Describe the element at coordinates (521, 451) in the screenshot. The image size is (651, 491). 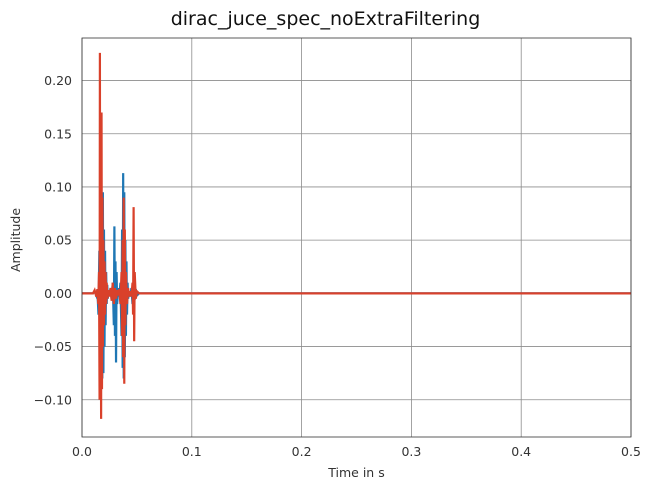
I see `x-tick-label: 0.4` at that location.